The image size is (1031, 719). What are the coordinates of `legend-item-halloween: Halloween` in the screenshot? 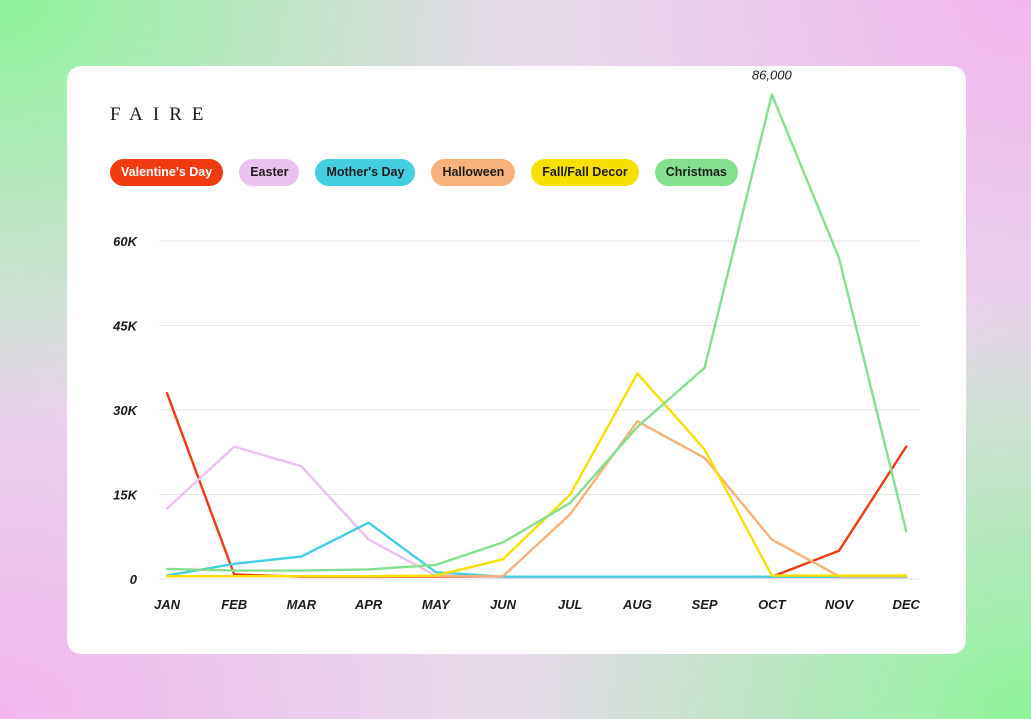 It's located at (473, 172).